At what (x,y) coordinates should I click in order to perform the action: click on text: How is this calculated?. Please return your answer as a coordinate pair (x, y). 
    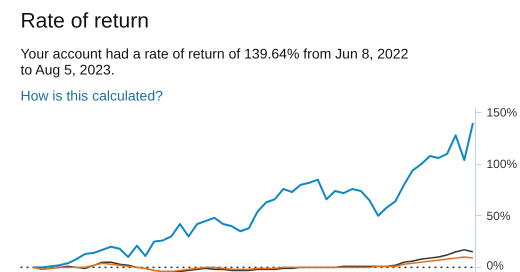
    Looking at the image, I should click on (92, 96).